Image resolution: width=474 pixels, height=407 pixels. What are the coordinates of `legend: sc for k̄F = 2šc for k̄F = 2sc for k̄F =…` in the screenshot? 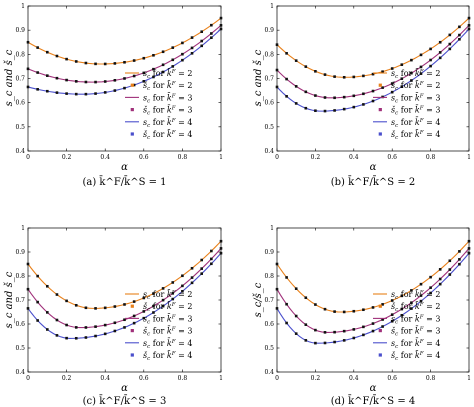 It's located at (406, 325).